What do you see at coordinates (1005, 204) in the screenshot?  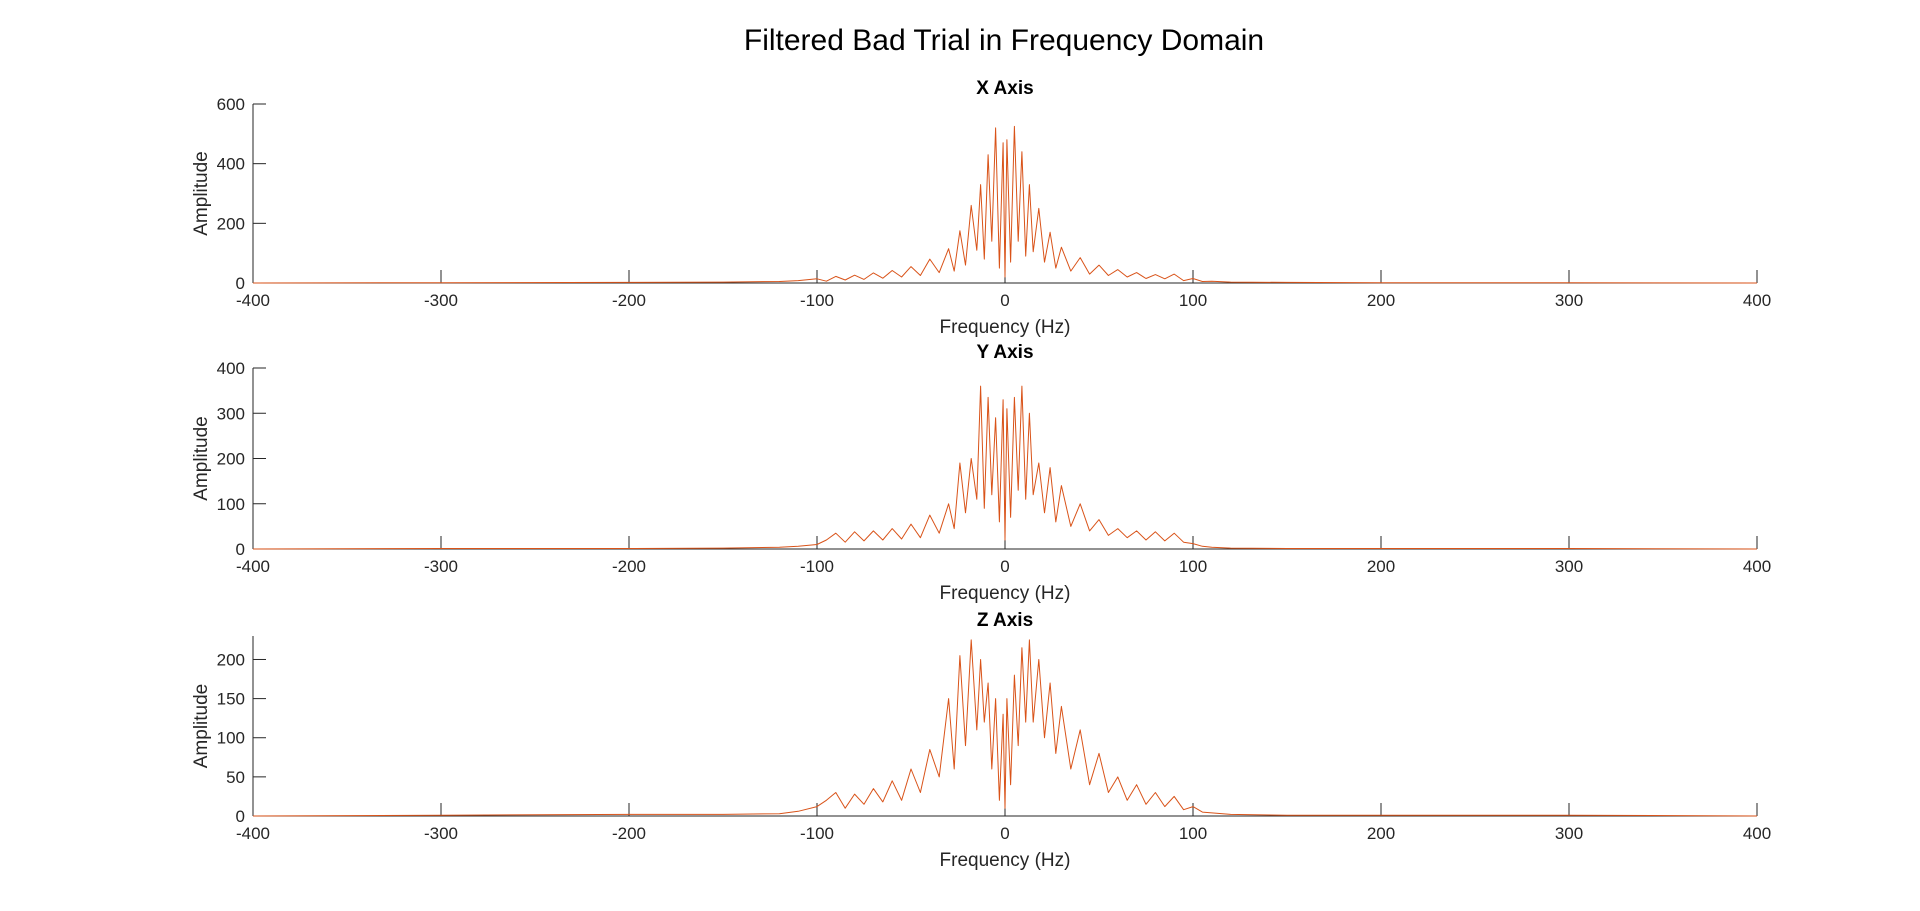 I see `x-amplitude-spectrum-line` at bounding box center [1005, 204].